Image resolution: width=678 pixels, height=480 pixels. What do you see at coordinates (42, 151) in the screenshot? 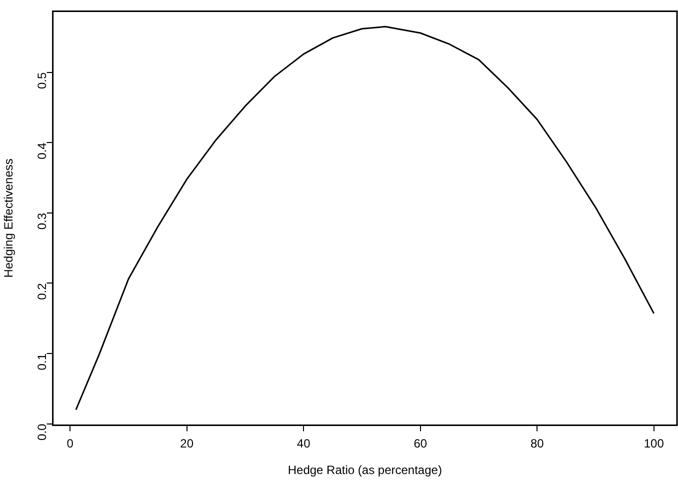
I see `y-tick-label: 0.4` at bounding box center [42, 151].